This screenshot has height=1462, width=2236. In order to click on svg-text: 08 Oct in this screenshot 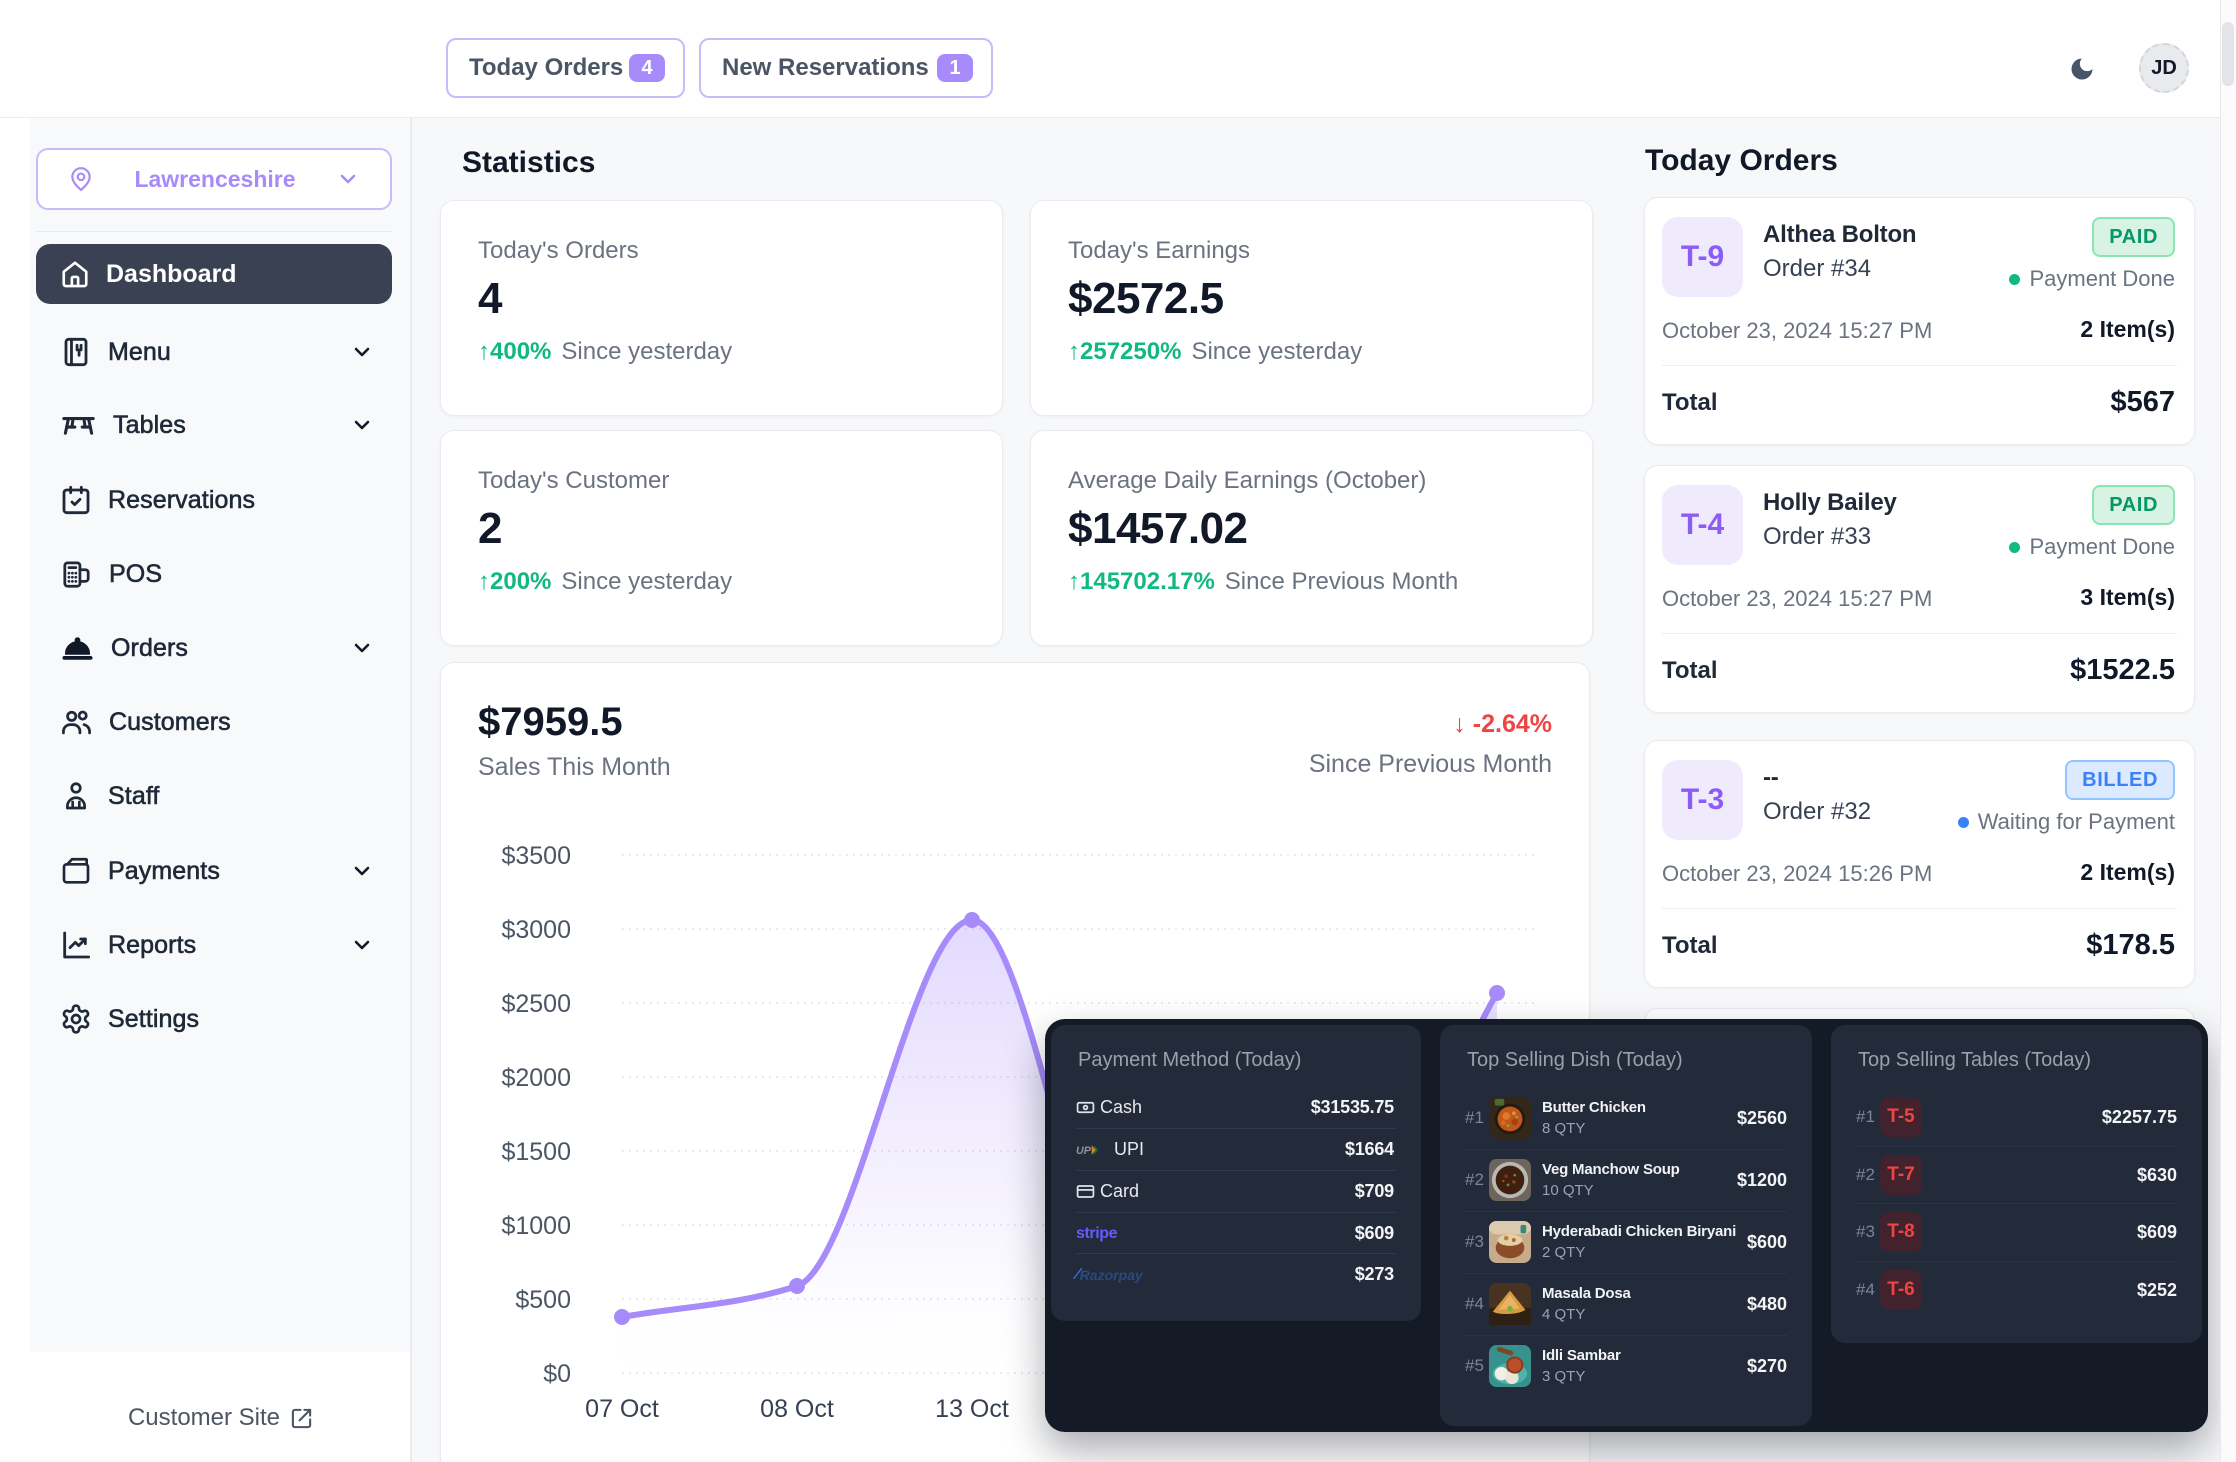, I will do `click(797, 1409)`.